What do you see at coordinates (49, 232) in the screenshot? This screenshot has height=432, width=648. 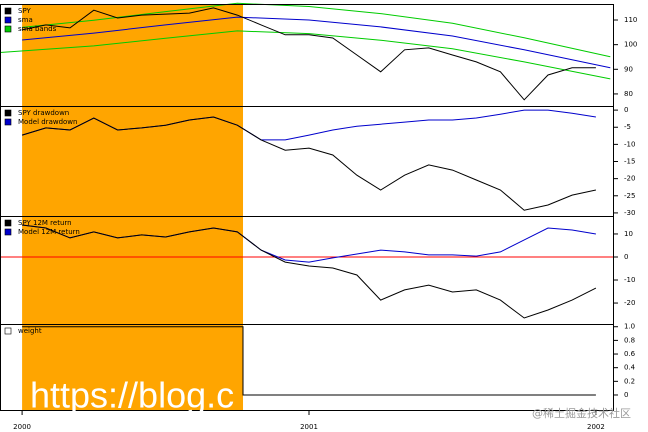 I see `legend-label: Model 12M return` at bounding box center [49, 232].